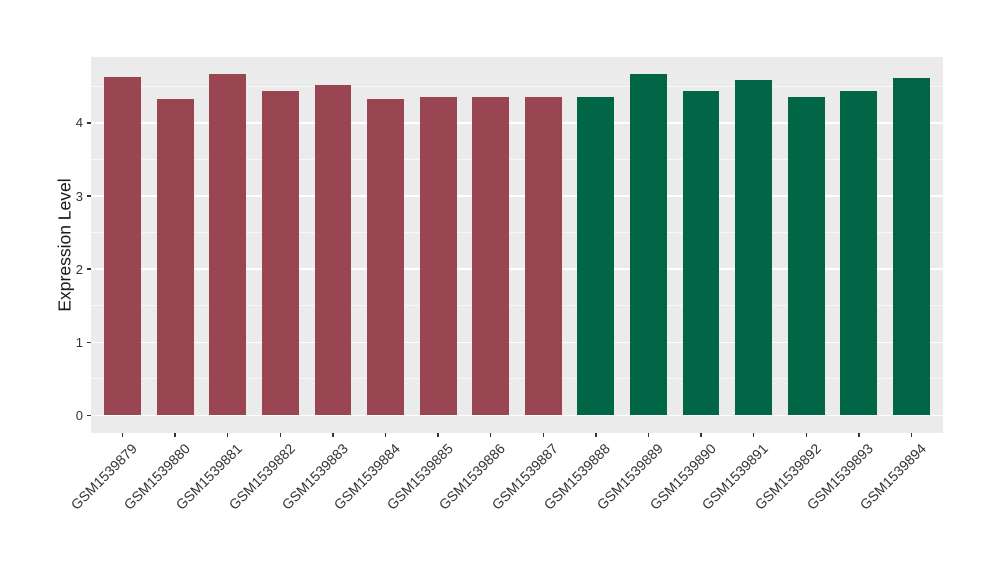 The width and height of the screenshot is (1000, 580). Describe the element at coordinates (648, 244) in the screenshot. I see `bar-GSM1539889` at that location.